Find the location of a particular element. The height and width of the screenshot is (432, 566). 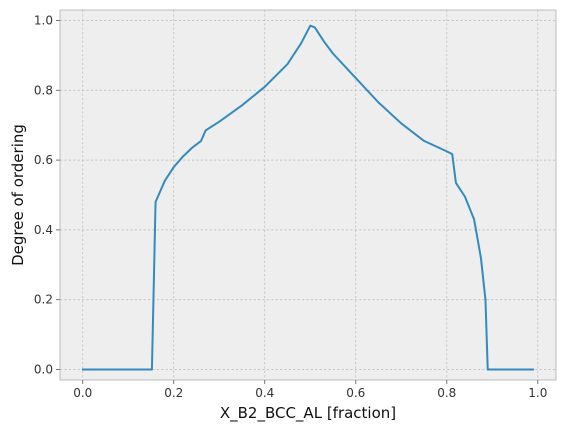

x-tick-label: 0.4 is located at coordinates (264, 393).